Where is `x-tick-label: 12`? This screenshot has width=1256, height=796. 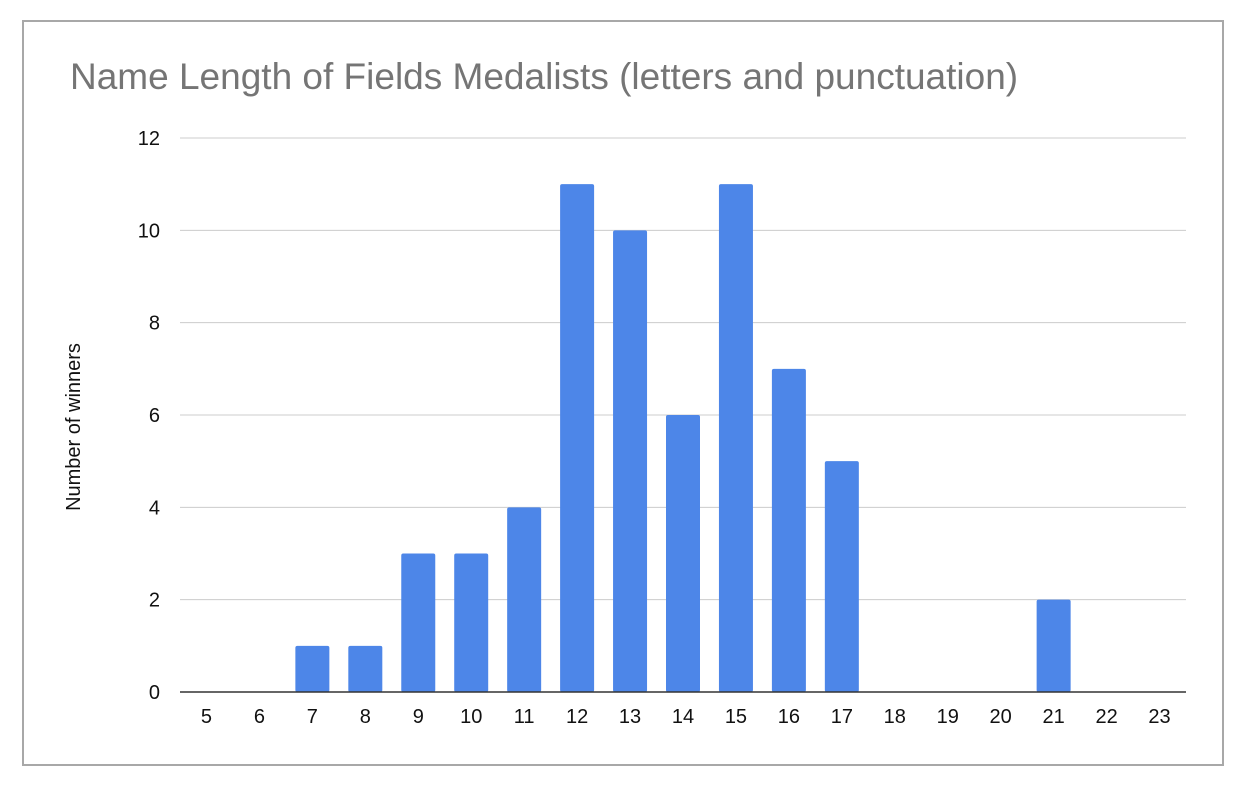
x-tick-label: 12 is located at coordinates (577, 717).